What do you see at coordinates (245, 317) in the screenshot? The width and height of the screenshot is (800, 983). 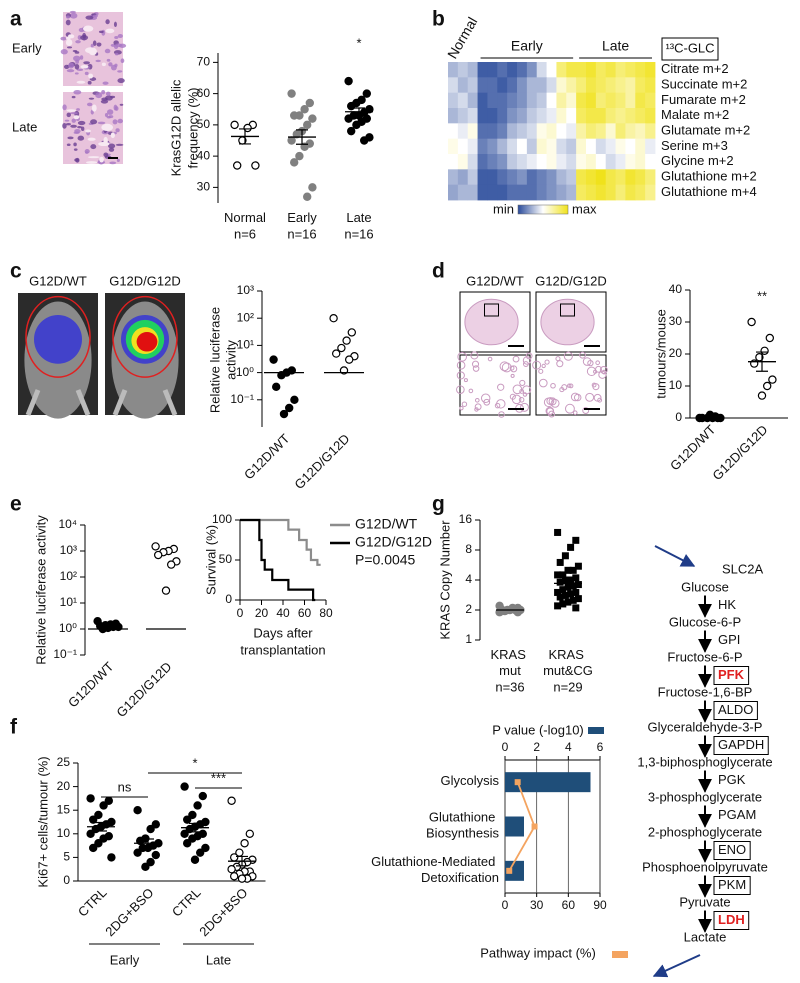 I see `y-tick-label: 10²` at bounding box center [245, 317].